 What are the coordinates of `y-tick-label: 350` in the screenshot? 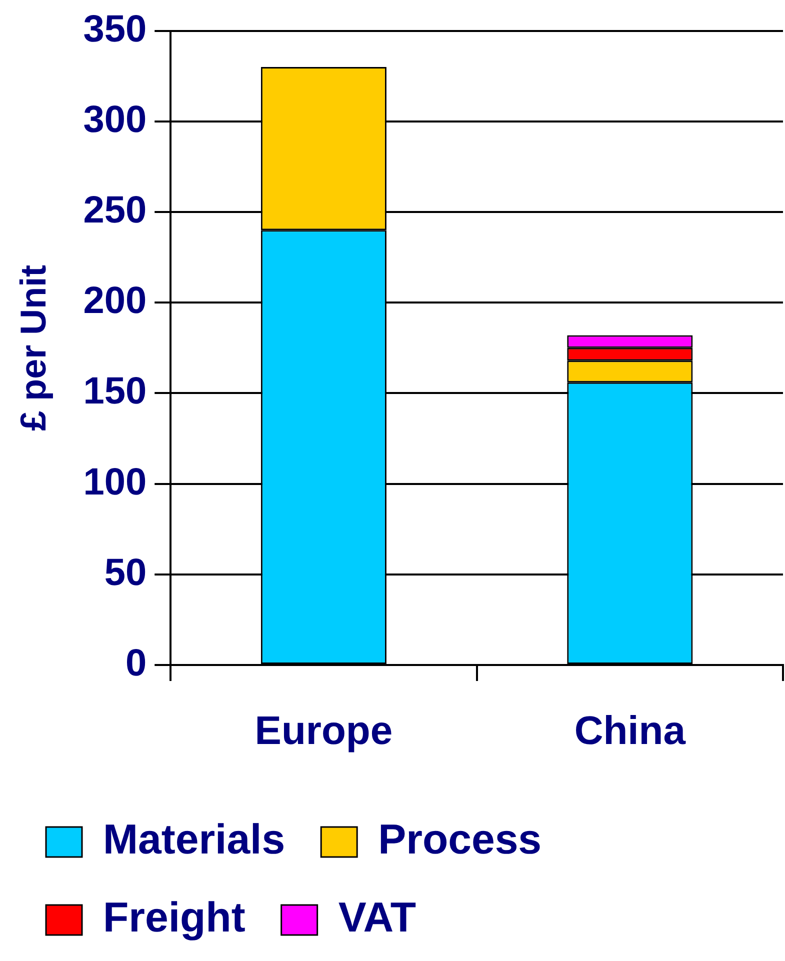 It's located at (115, 29).